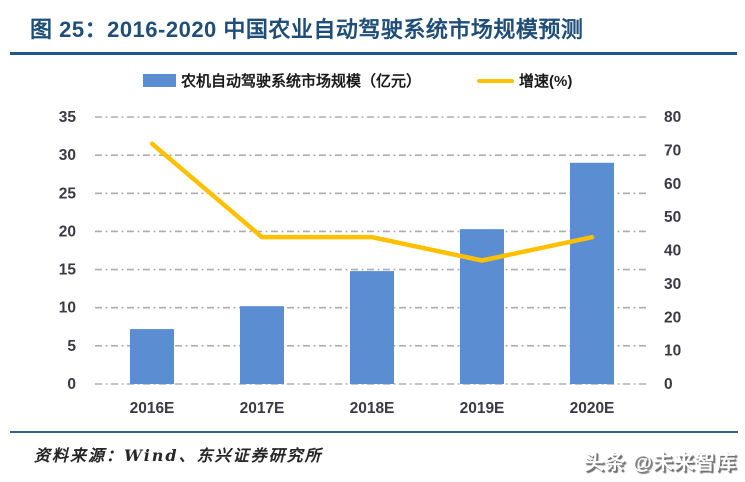  Describe the element at coordinates (482, 408) in the screenshot. I see `x-axis-label: 2019E` at that location.